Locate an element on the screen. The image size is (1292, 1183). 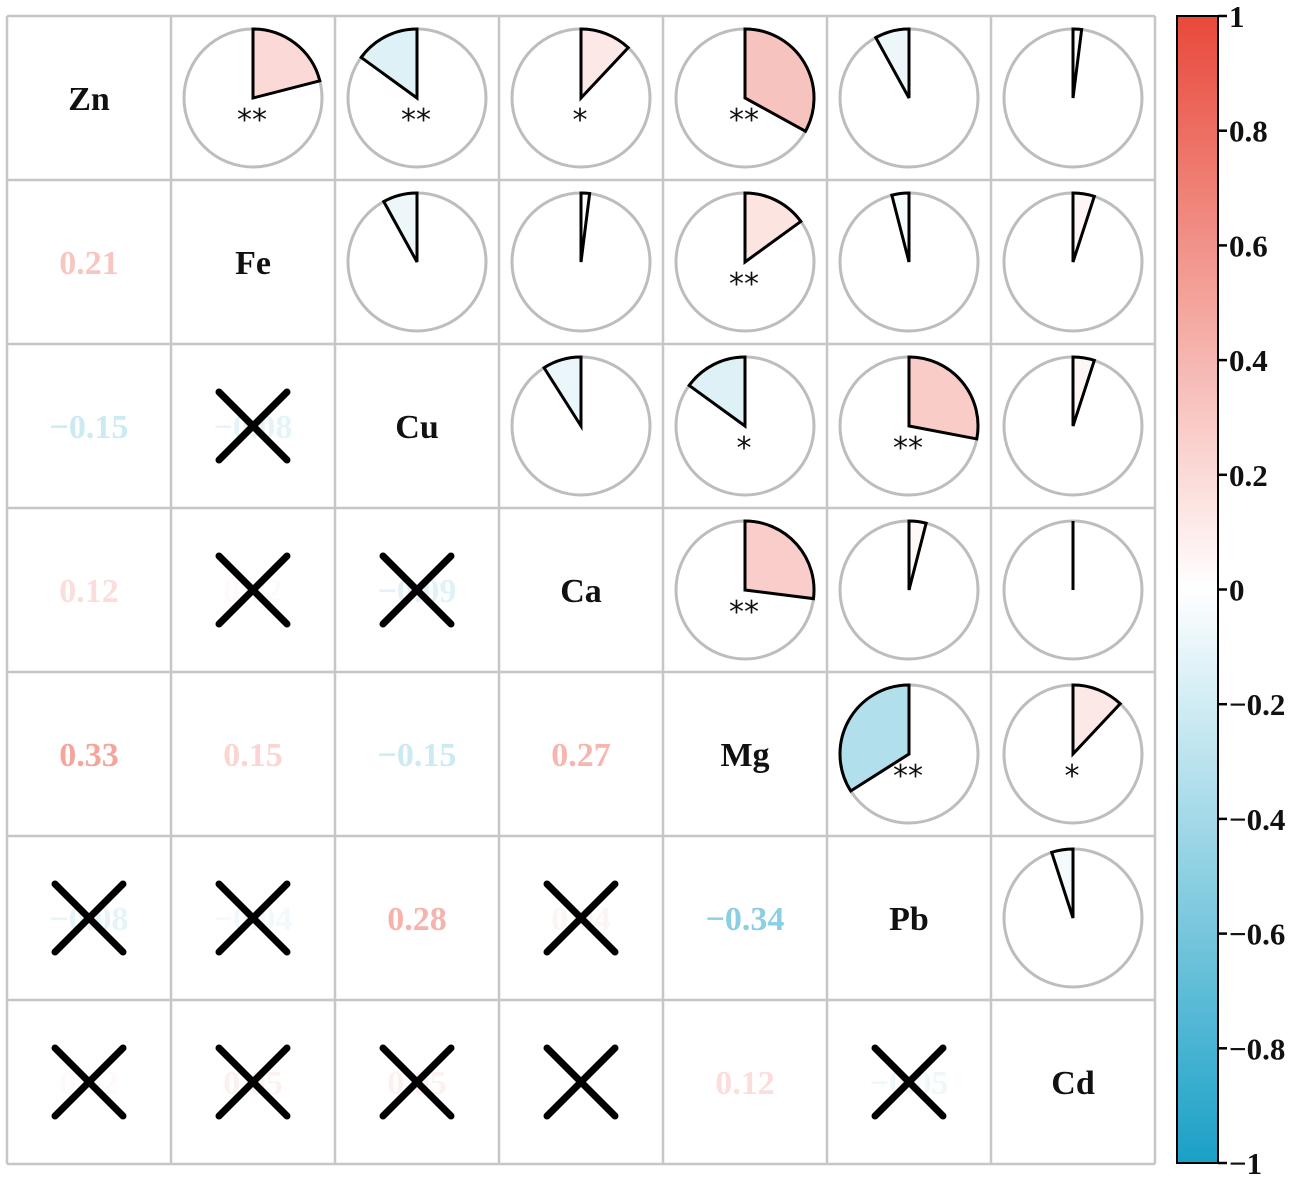
value-cell-fe-zn: 0.21 is located at coordinates (89, 263).